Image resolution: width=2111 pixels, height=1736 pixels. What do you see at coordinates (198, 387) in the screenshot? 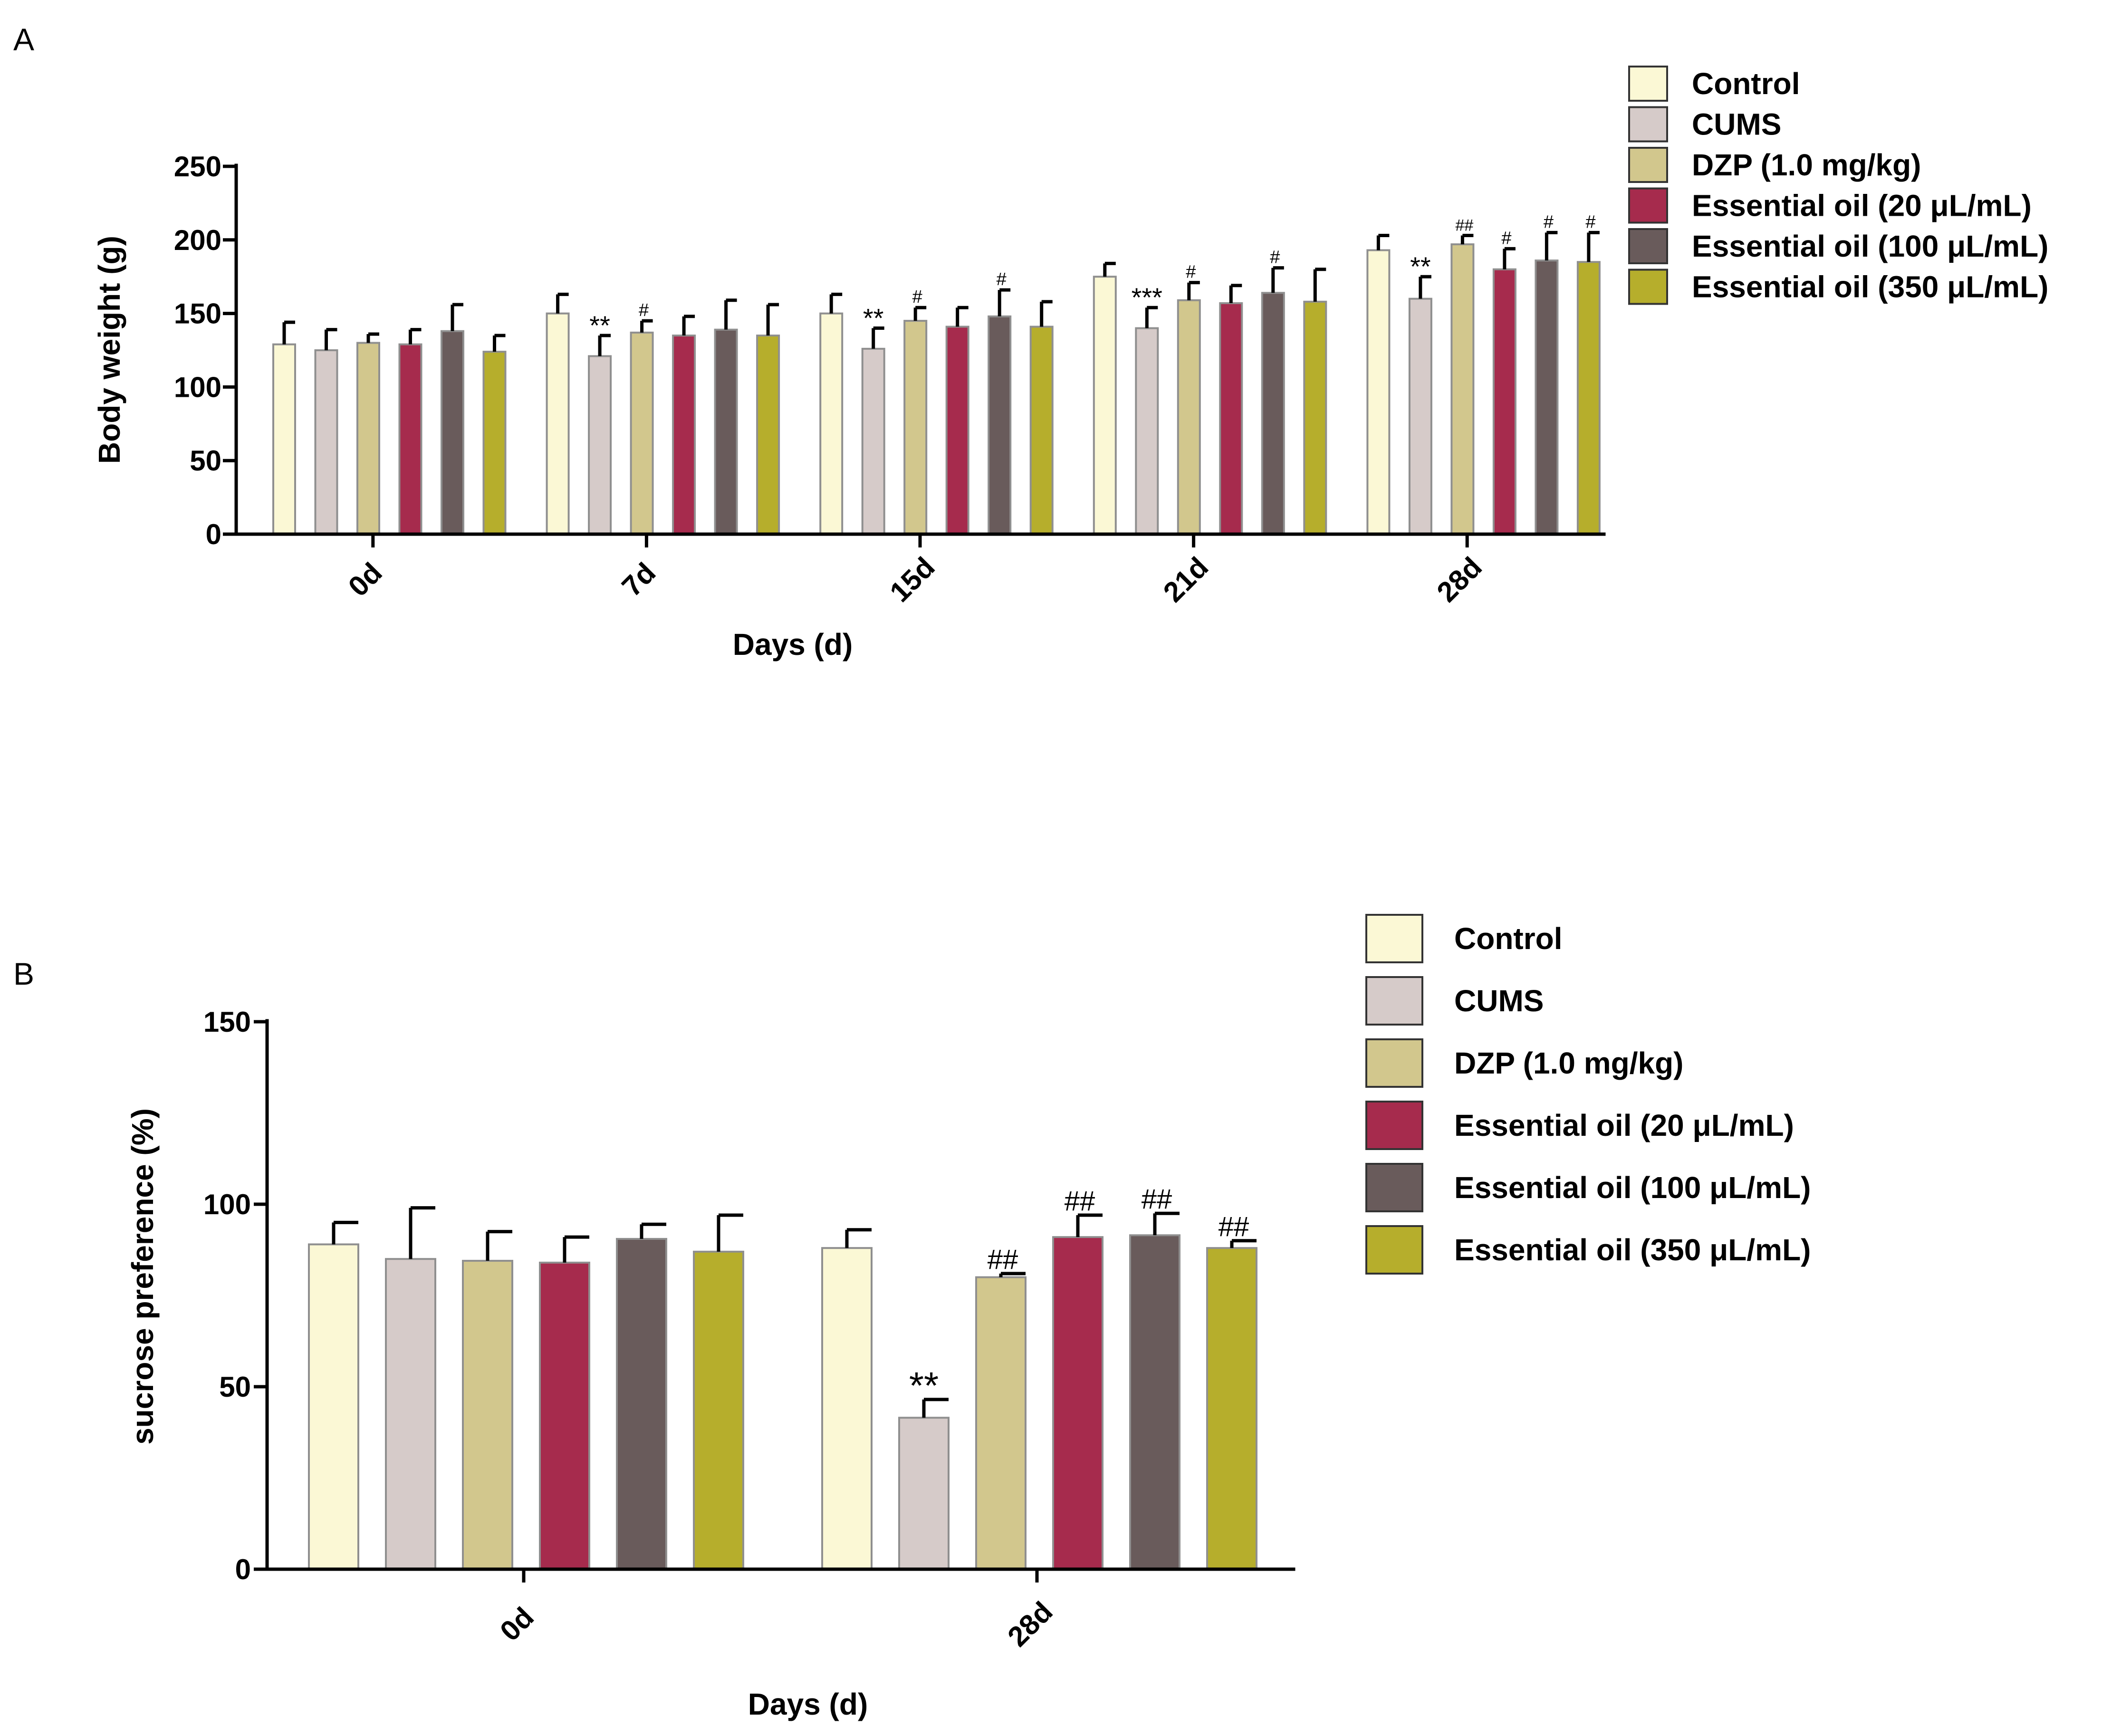
I see `y-tick-label-a-2: 100` at bounding box center [198, 387].